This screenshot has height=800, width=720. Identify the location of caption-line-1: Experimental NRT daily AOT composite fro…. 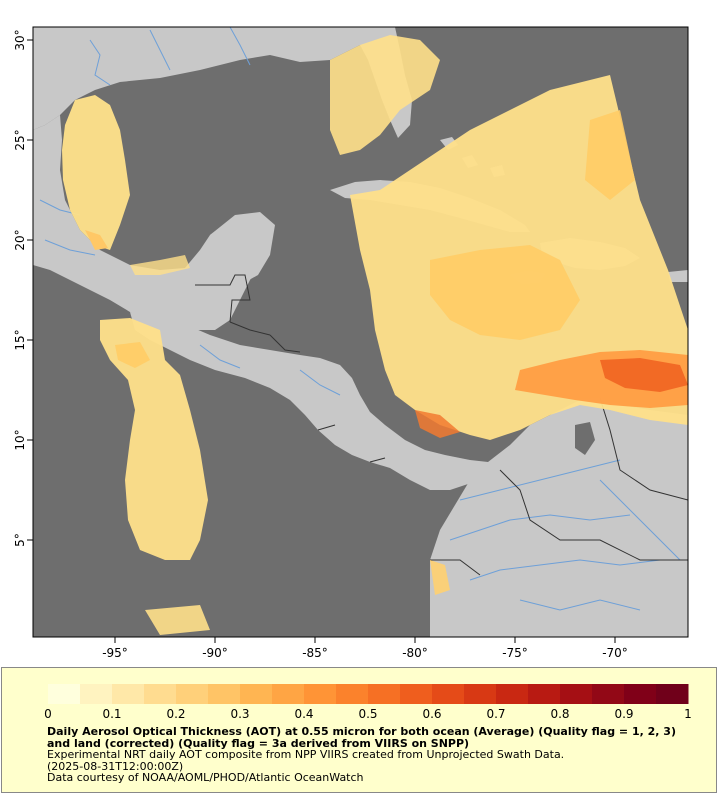
(306, 754).